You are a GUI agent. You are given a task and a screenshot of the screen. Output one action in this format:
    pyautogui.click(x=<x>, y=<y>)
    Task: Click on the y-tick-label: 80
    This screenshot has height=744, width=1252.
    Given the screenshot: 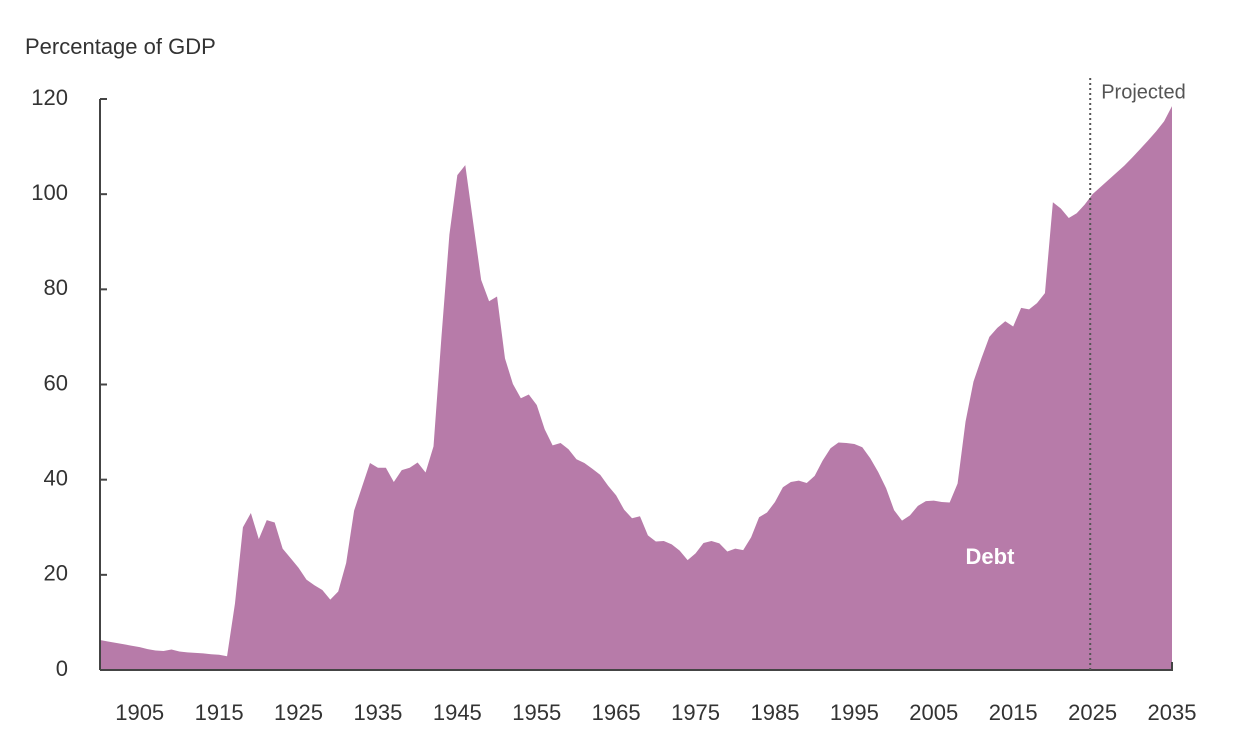 What is the action you would take?
    pyautogui.click(x=56, y=287)
    